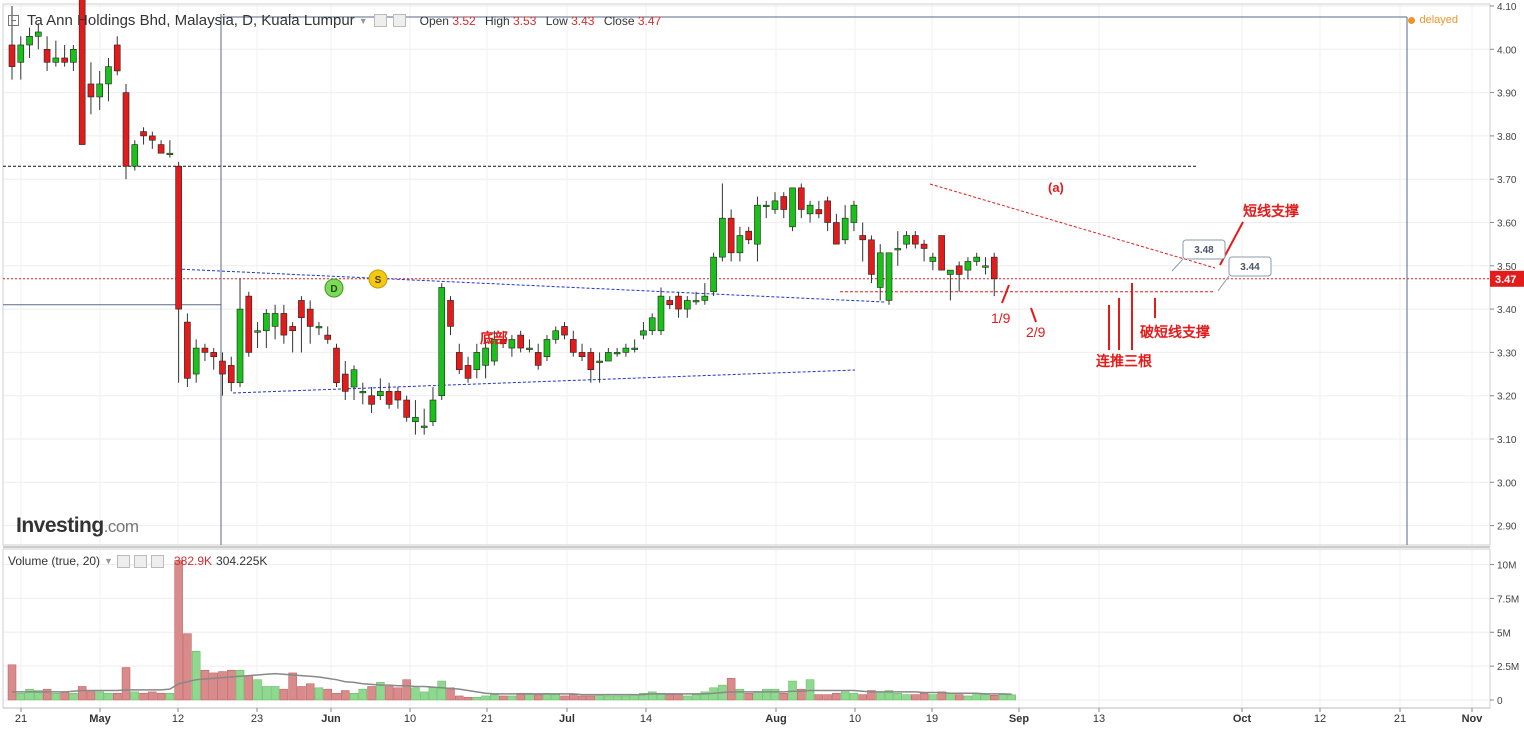 This screenshot has width=1524, height=729. Describe the element at coordinates (1204, 250) in the screenshot. I see `price-box-1-label: 3.48` at that location.